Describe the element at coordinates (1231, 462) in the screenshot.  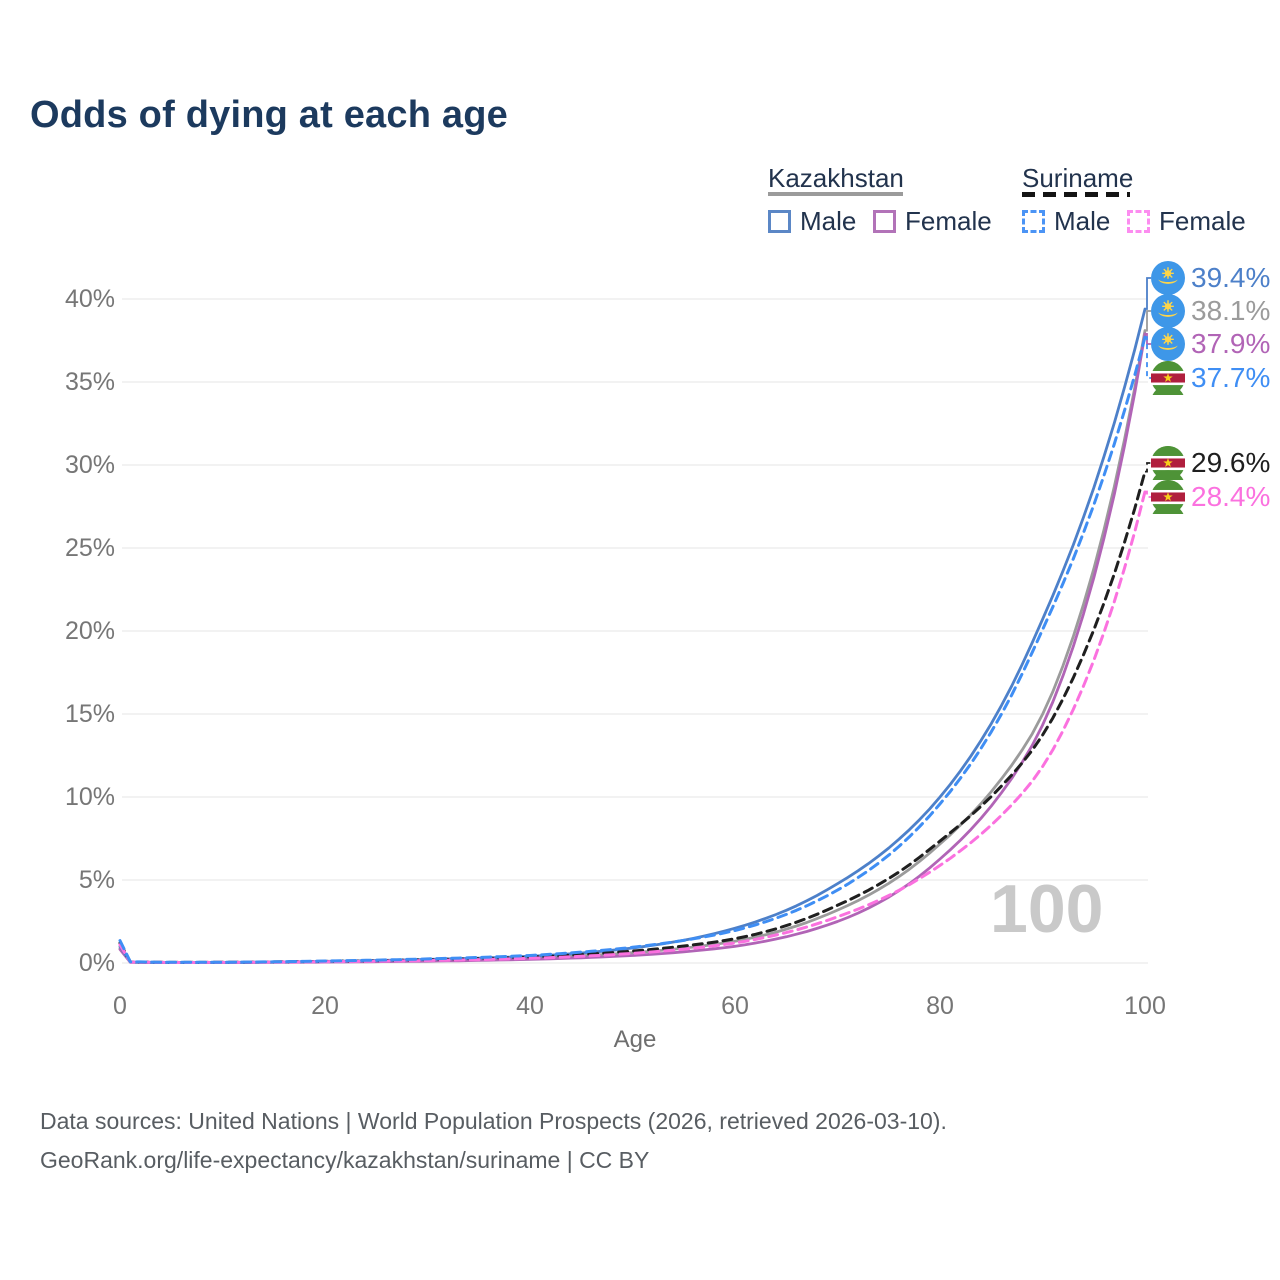
I see `end-value-label: 29.6%` at that location.